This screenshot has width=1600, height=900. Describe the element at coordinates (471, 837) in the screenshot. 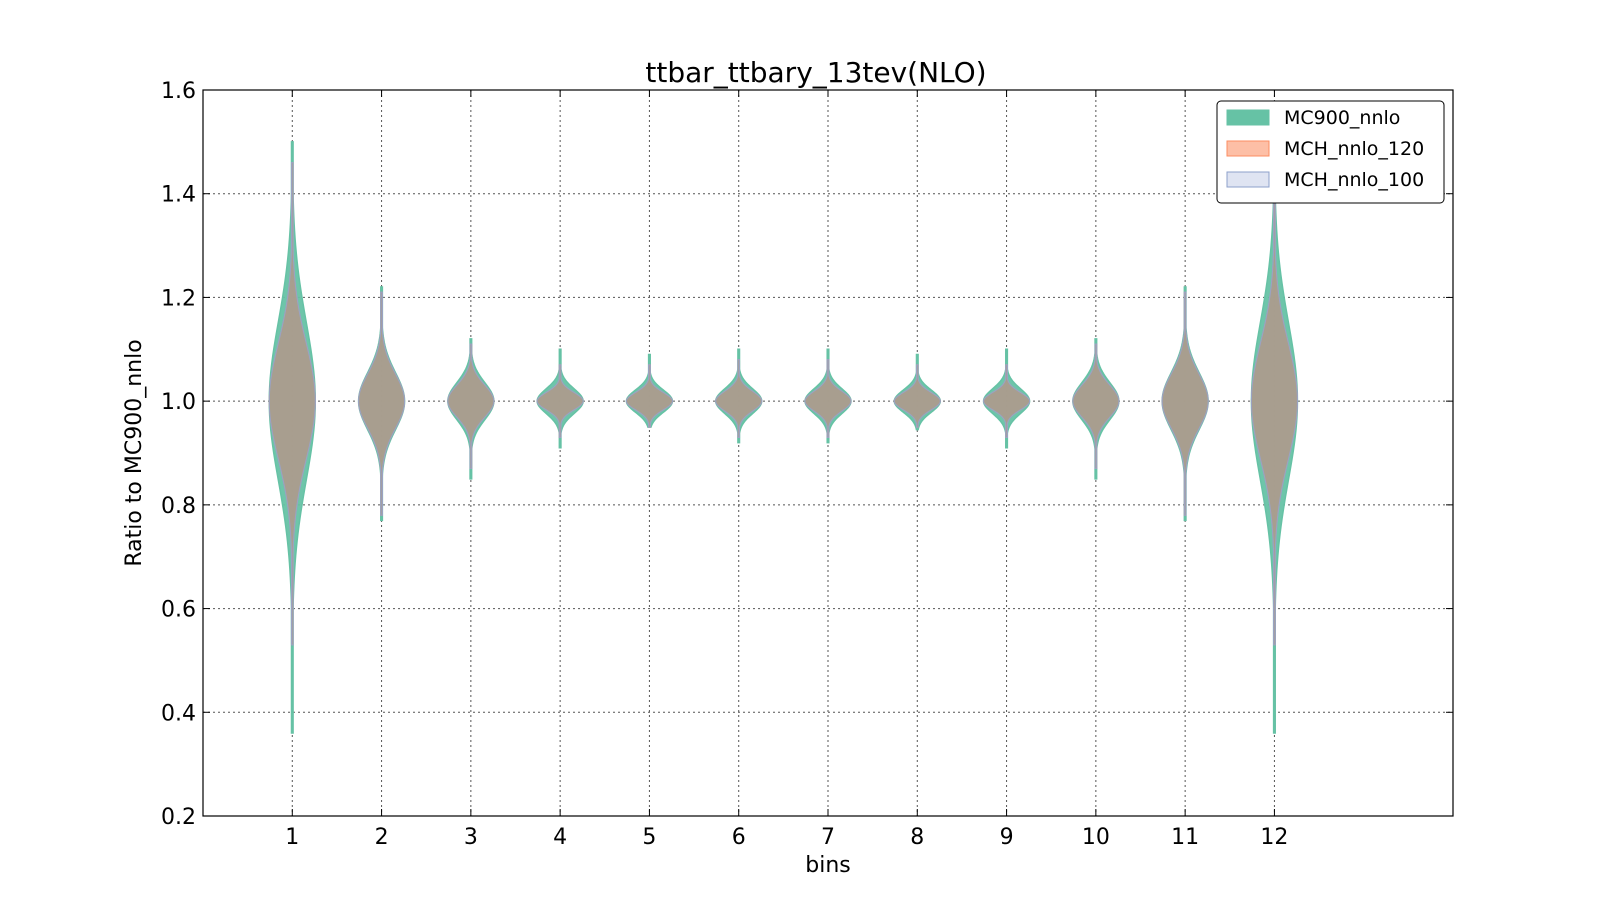

I see `x-tick-label: 3` at that location.